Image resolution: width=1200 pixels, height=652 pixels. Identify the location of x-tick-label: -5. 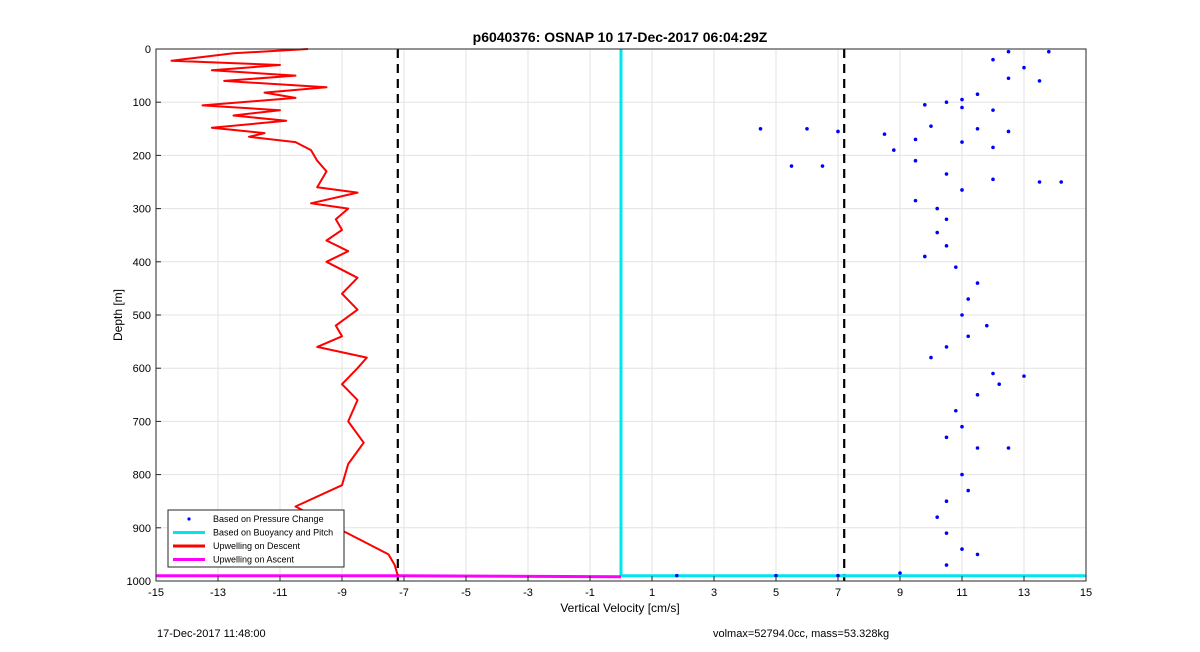
(466, 593).